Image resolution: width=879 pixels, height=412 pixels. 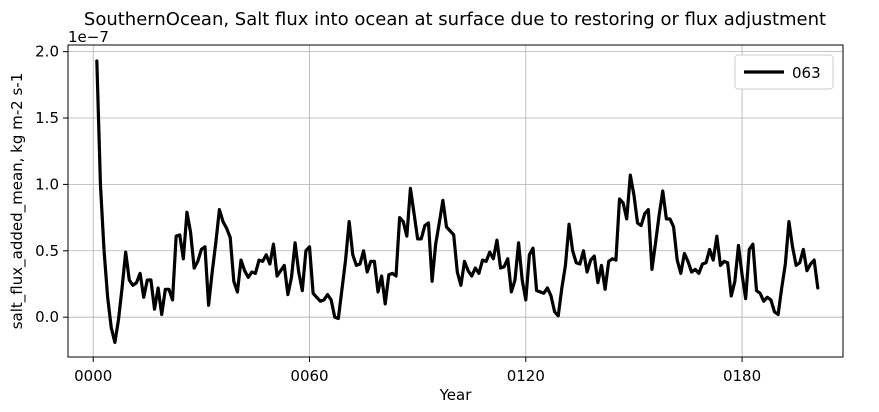 I want to click on y-tick-label: 1.0, so click(x=47, y=184).